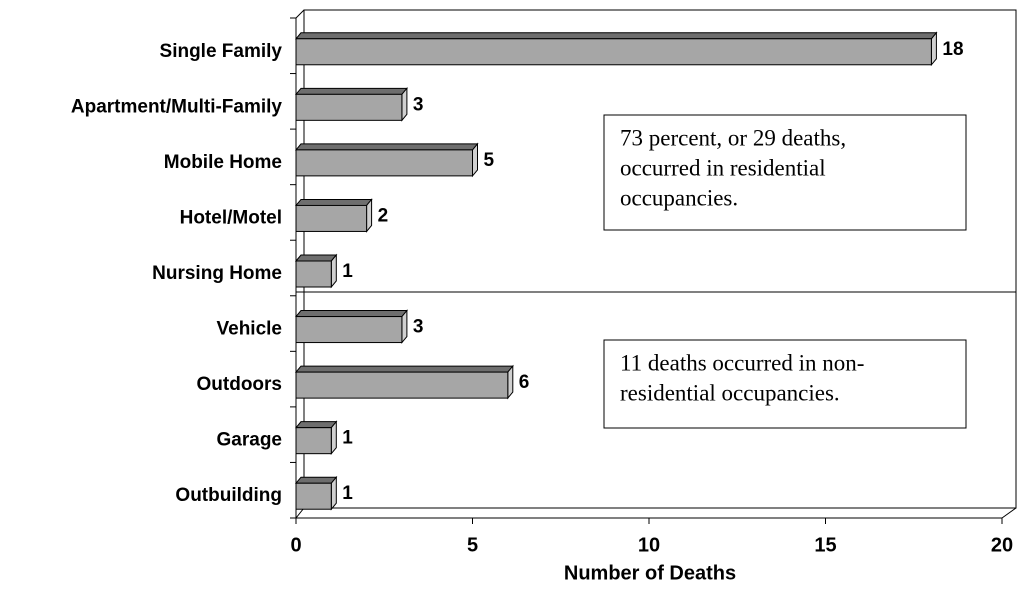 Image resolution: width=1030 pixels, height=591 pixels. Describe the element at coordinates (733, 137) in the screenshot. I see `annotation-text: 73 percent, or 29 deaths,` at that location.